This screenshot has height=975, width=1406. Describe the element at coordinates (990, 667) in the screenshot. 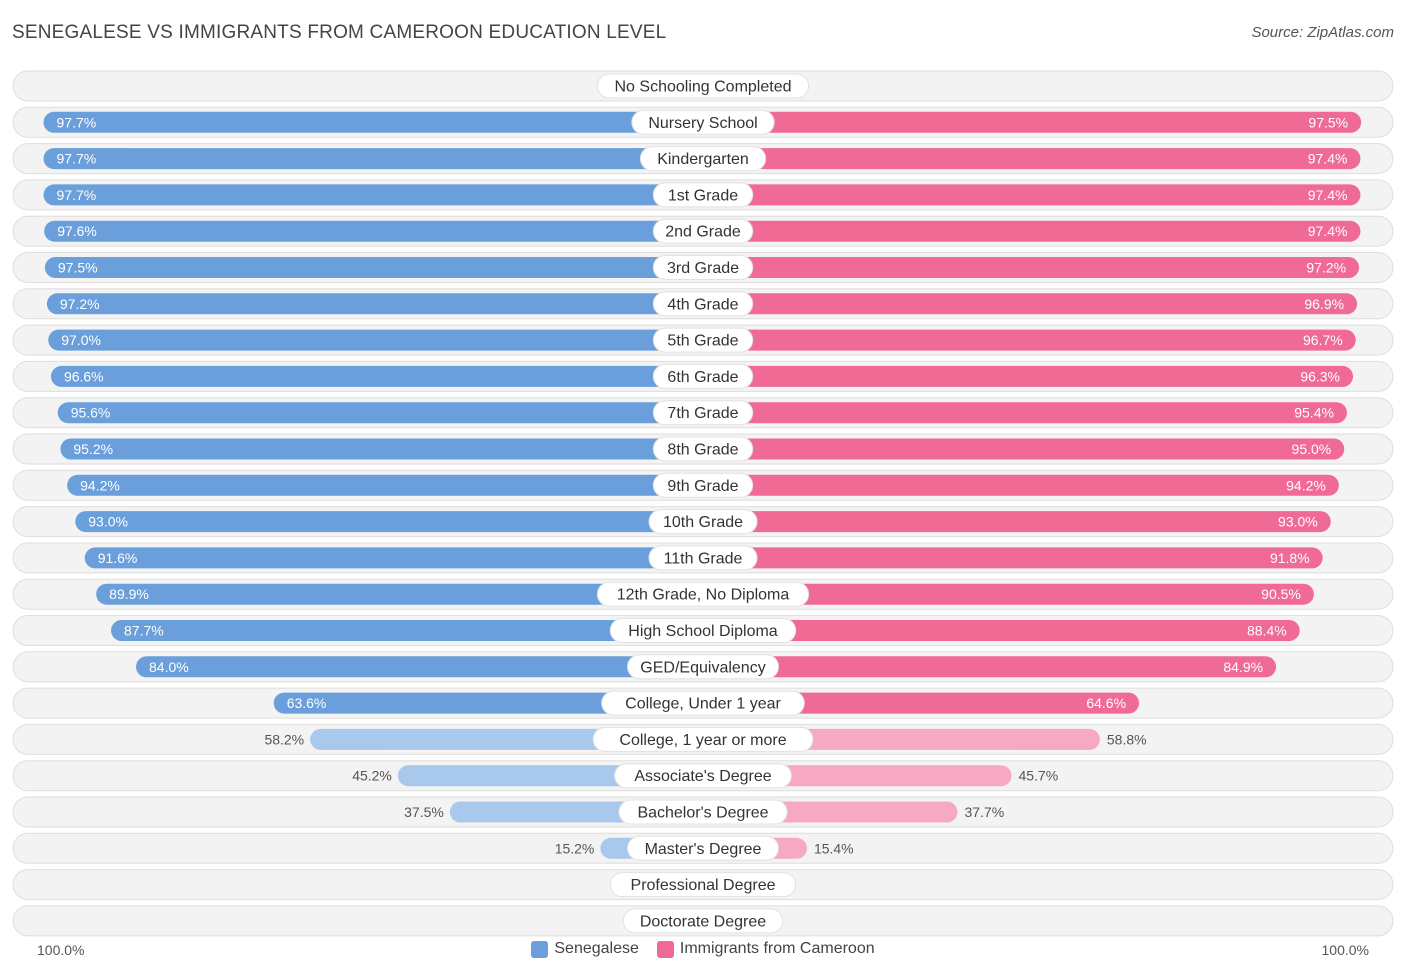

I see `bar-cameroon-ged-equivalency` at that location.